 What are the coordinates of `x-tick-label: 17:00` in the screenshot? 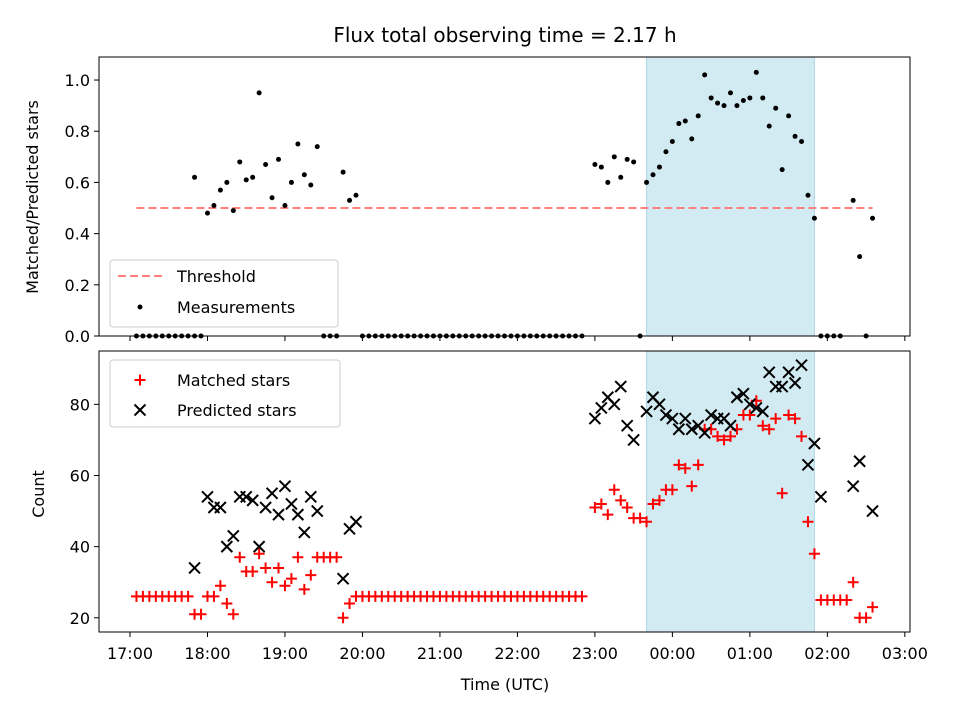 It's located at (130, 653).